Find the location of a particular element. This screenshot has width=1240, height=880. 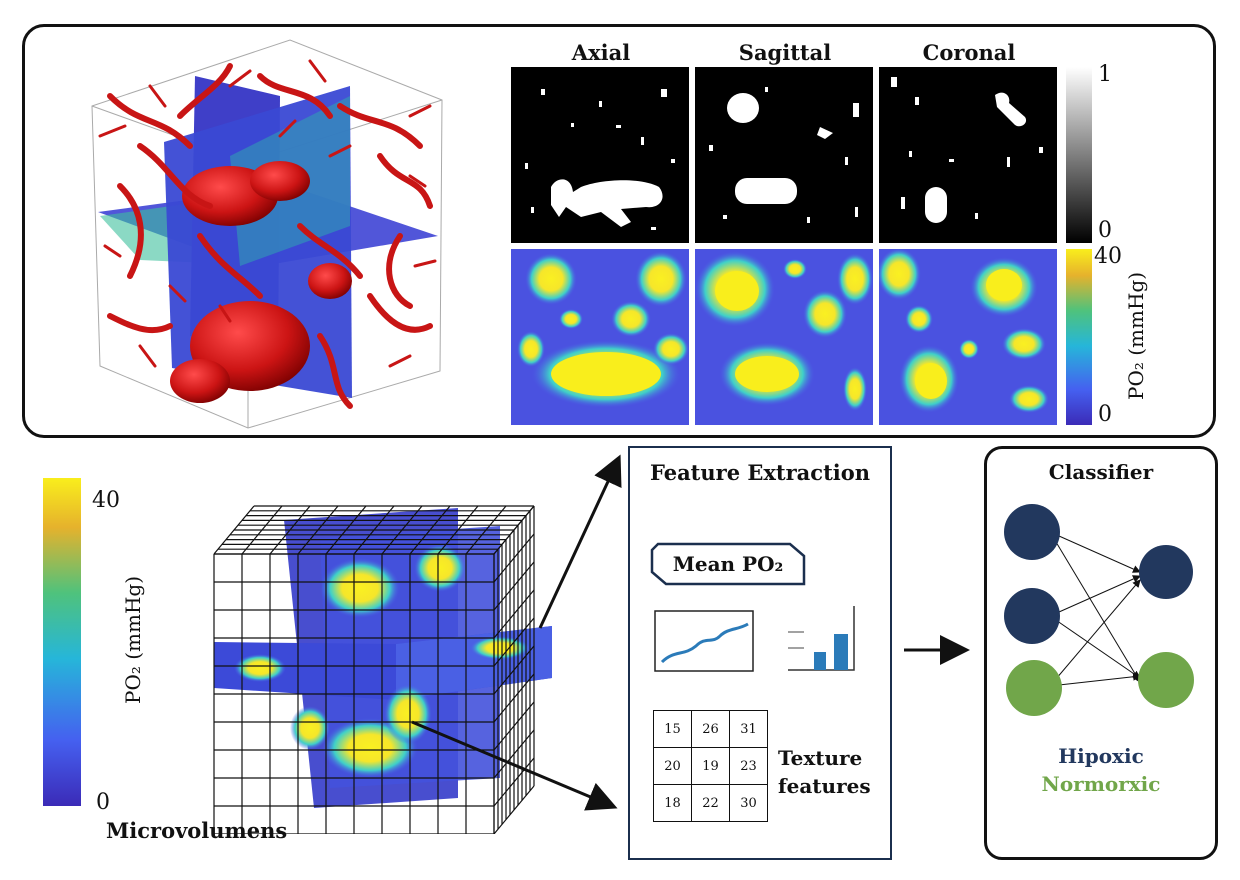

feature-extraction-title: Feature Extraction is located at coordinates (760, 472).